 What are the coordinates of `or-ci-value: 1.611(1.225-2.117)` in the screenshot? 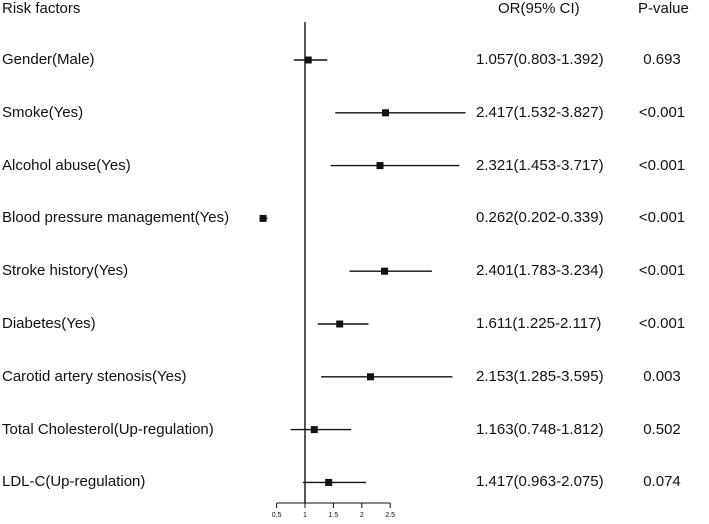 It's located at (539, 323).